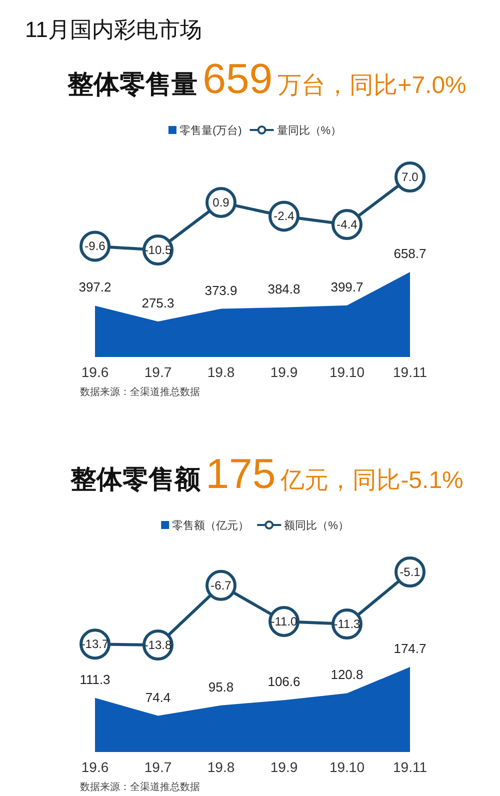 This screenshot has width=500, height=796. I want to click on legend-label: 零售额（亿元）, so click(211, 525).